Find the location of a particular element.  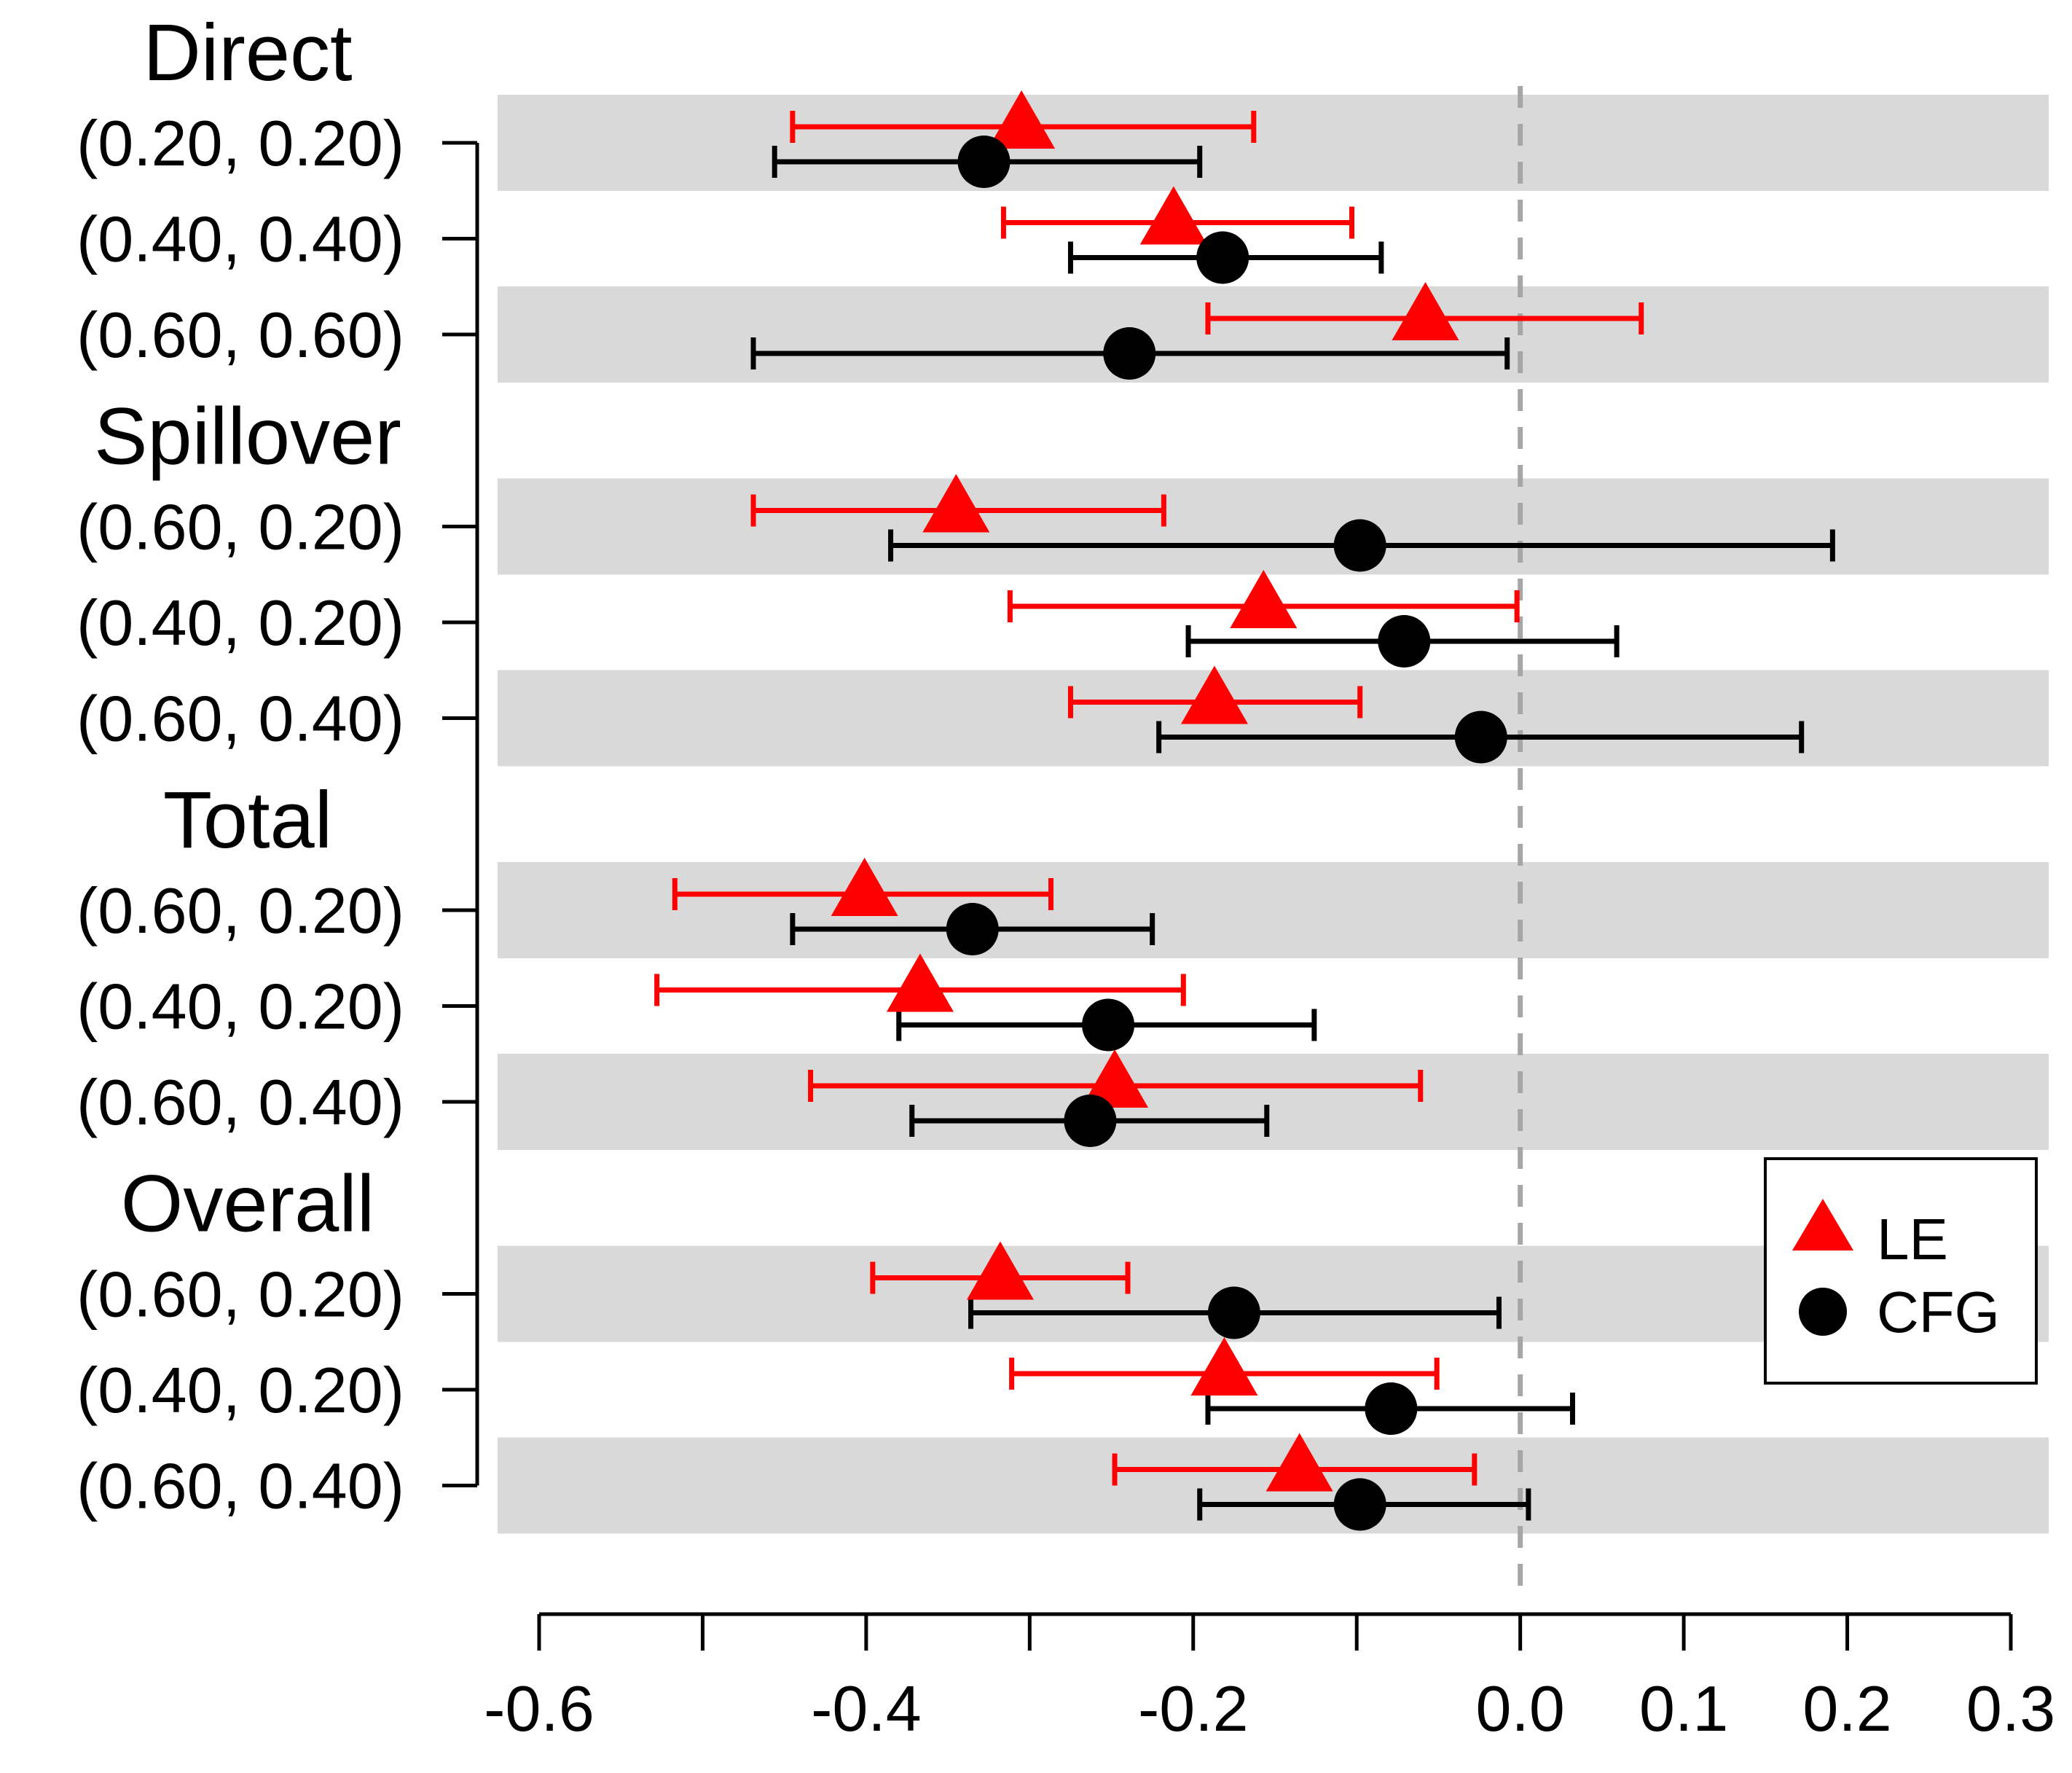

legend-cfg-circle-icon is located at coordinates (1823, 1312).